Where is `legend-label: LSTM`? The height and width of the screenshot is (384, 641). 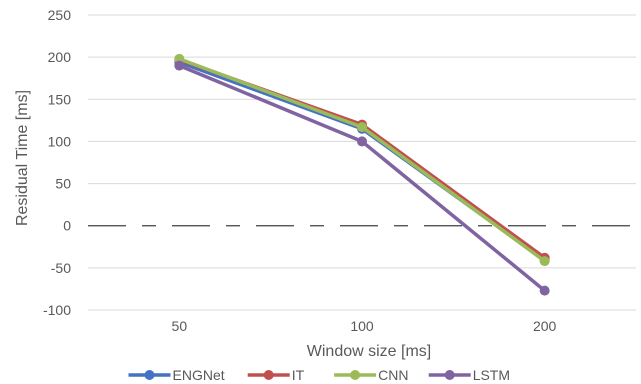 legend-label: LSTM is located at coordinates (491, 375).